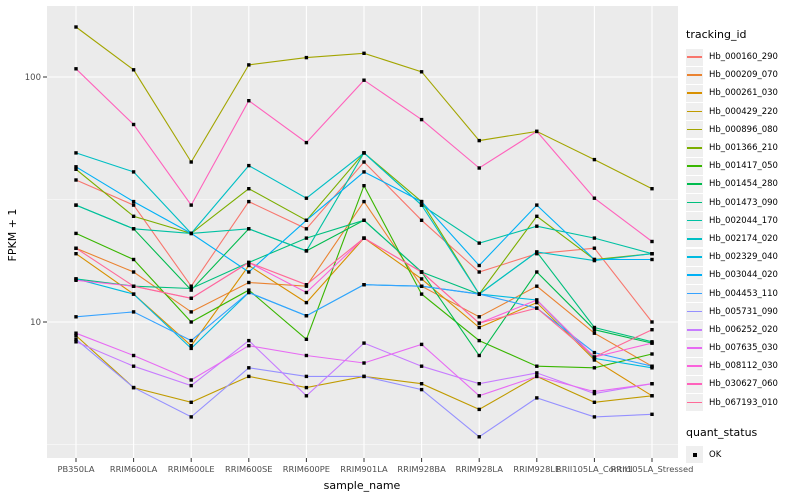 The width and height of the screenshot is (800, 500). Describe the element at coordinates (742, 366) in the screenshot. I see `legend-entry: Hb_008112_030` at that location.